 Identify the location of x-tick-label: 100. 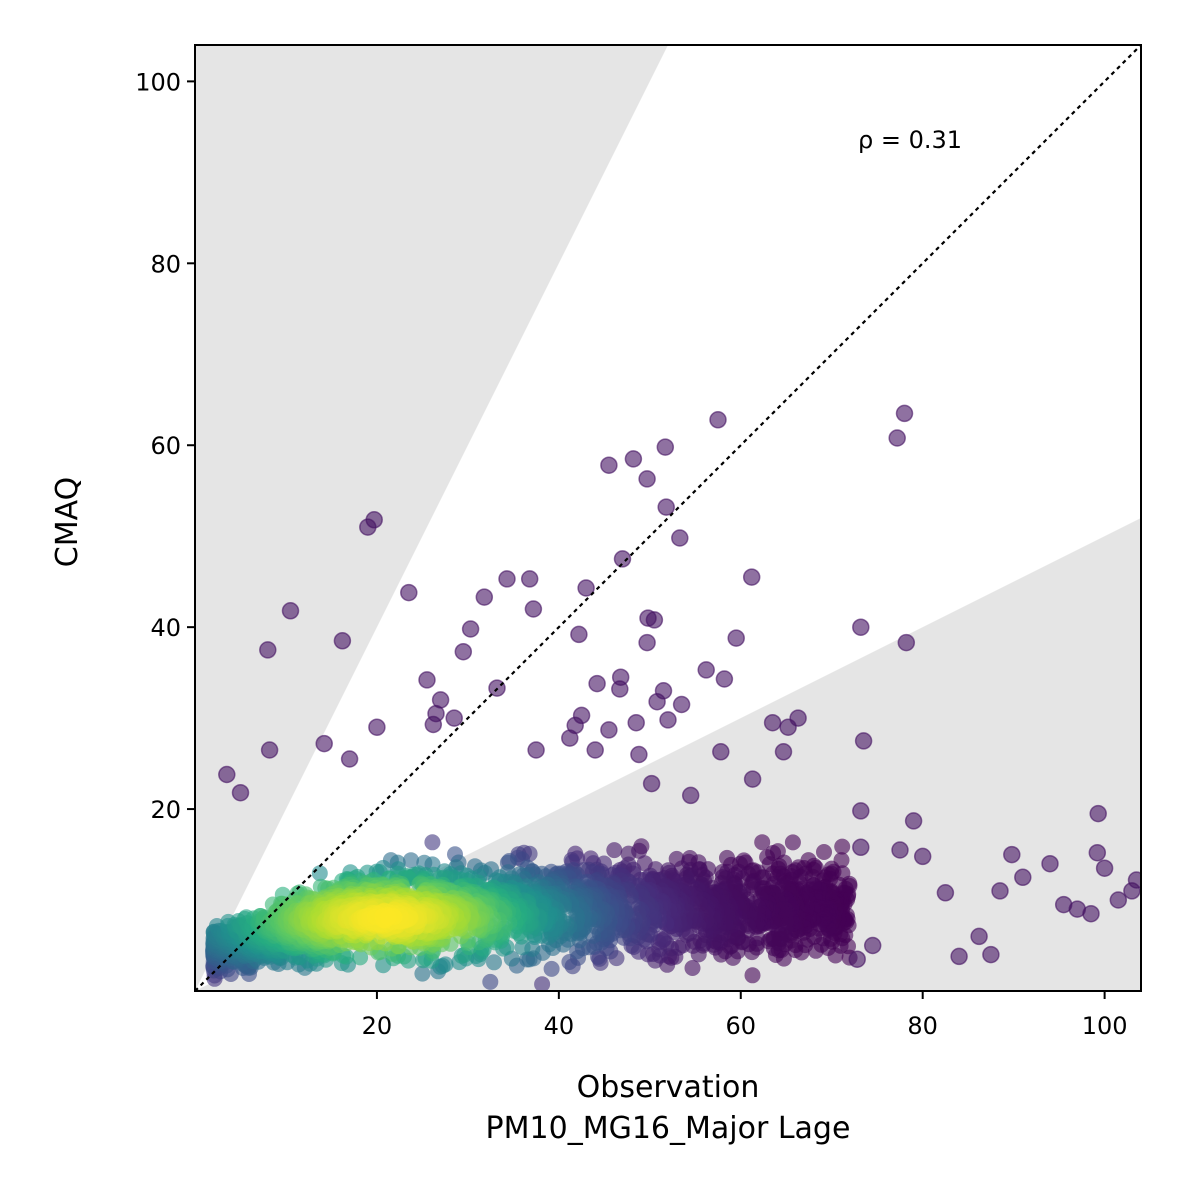
(1105, 1026).